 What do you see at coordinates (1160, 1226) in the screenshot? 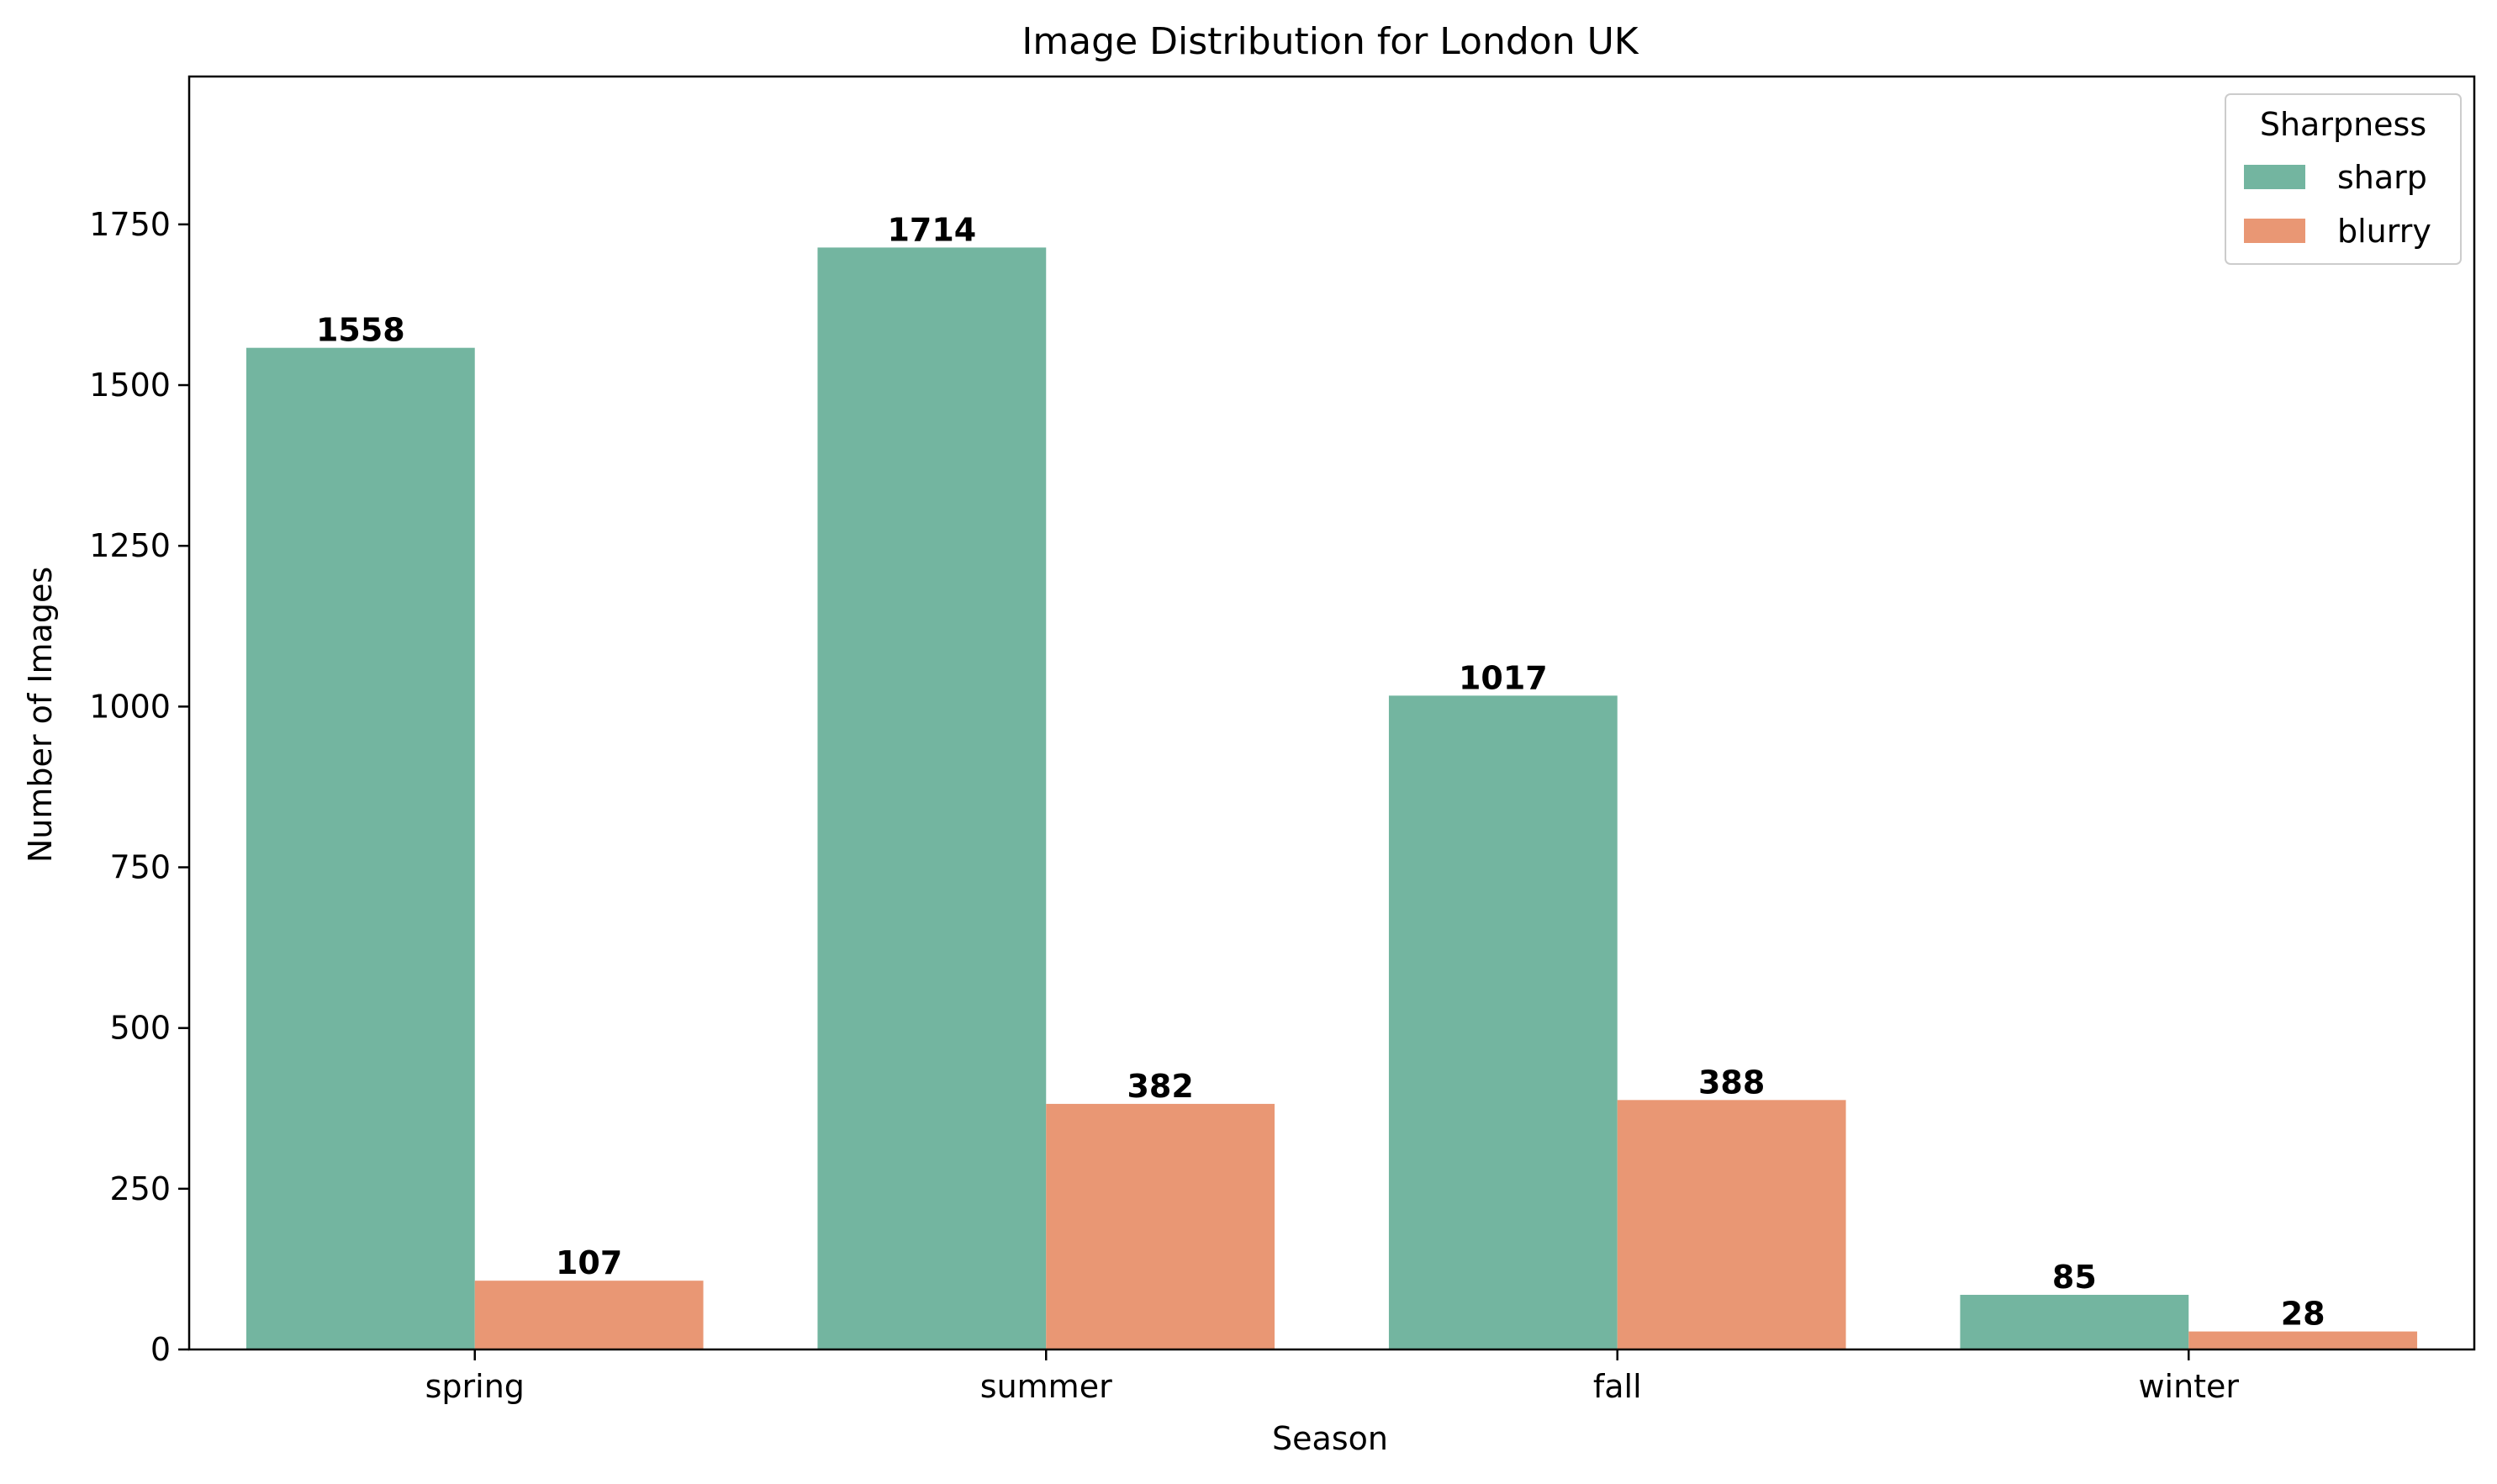
I see `bar-blurry-summer` at bounding box center [1160, 1226].